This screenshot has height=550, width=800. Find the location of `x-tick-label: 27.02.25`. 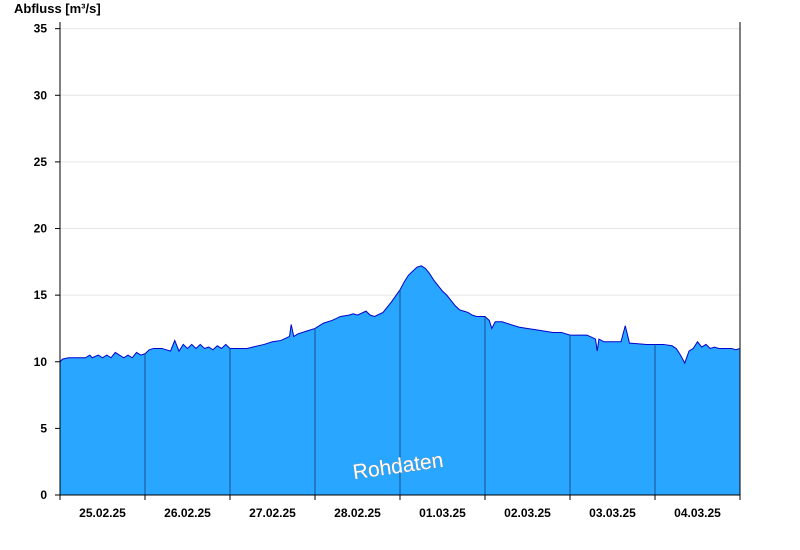

x-tick-label: 27.02.25 is located at coordinates (272, 513).